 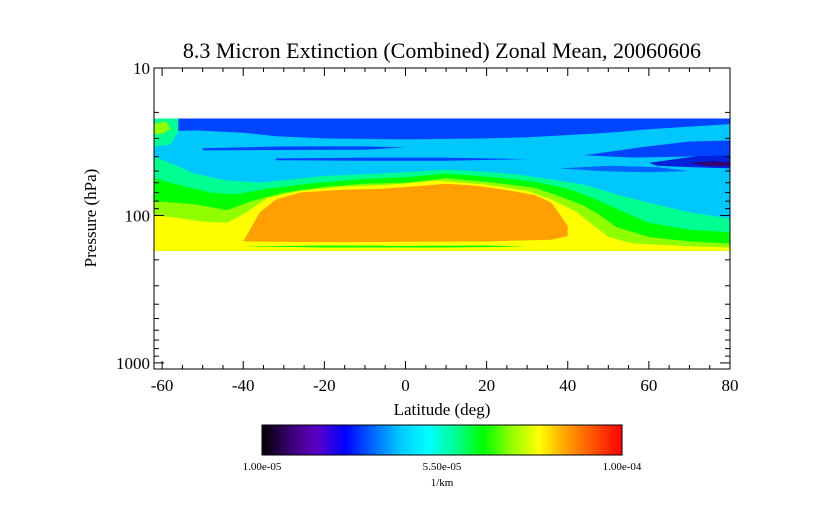 I want to click on bottom-yellow-streak, so click(x=645, y=246).